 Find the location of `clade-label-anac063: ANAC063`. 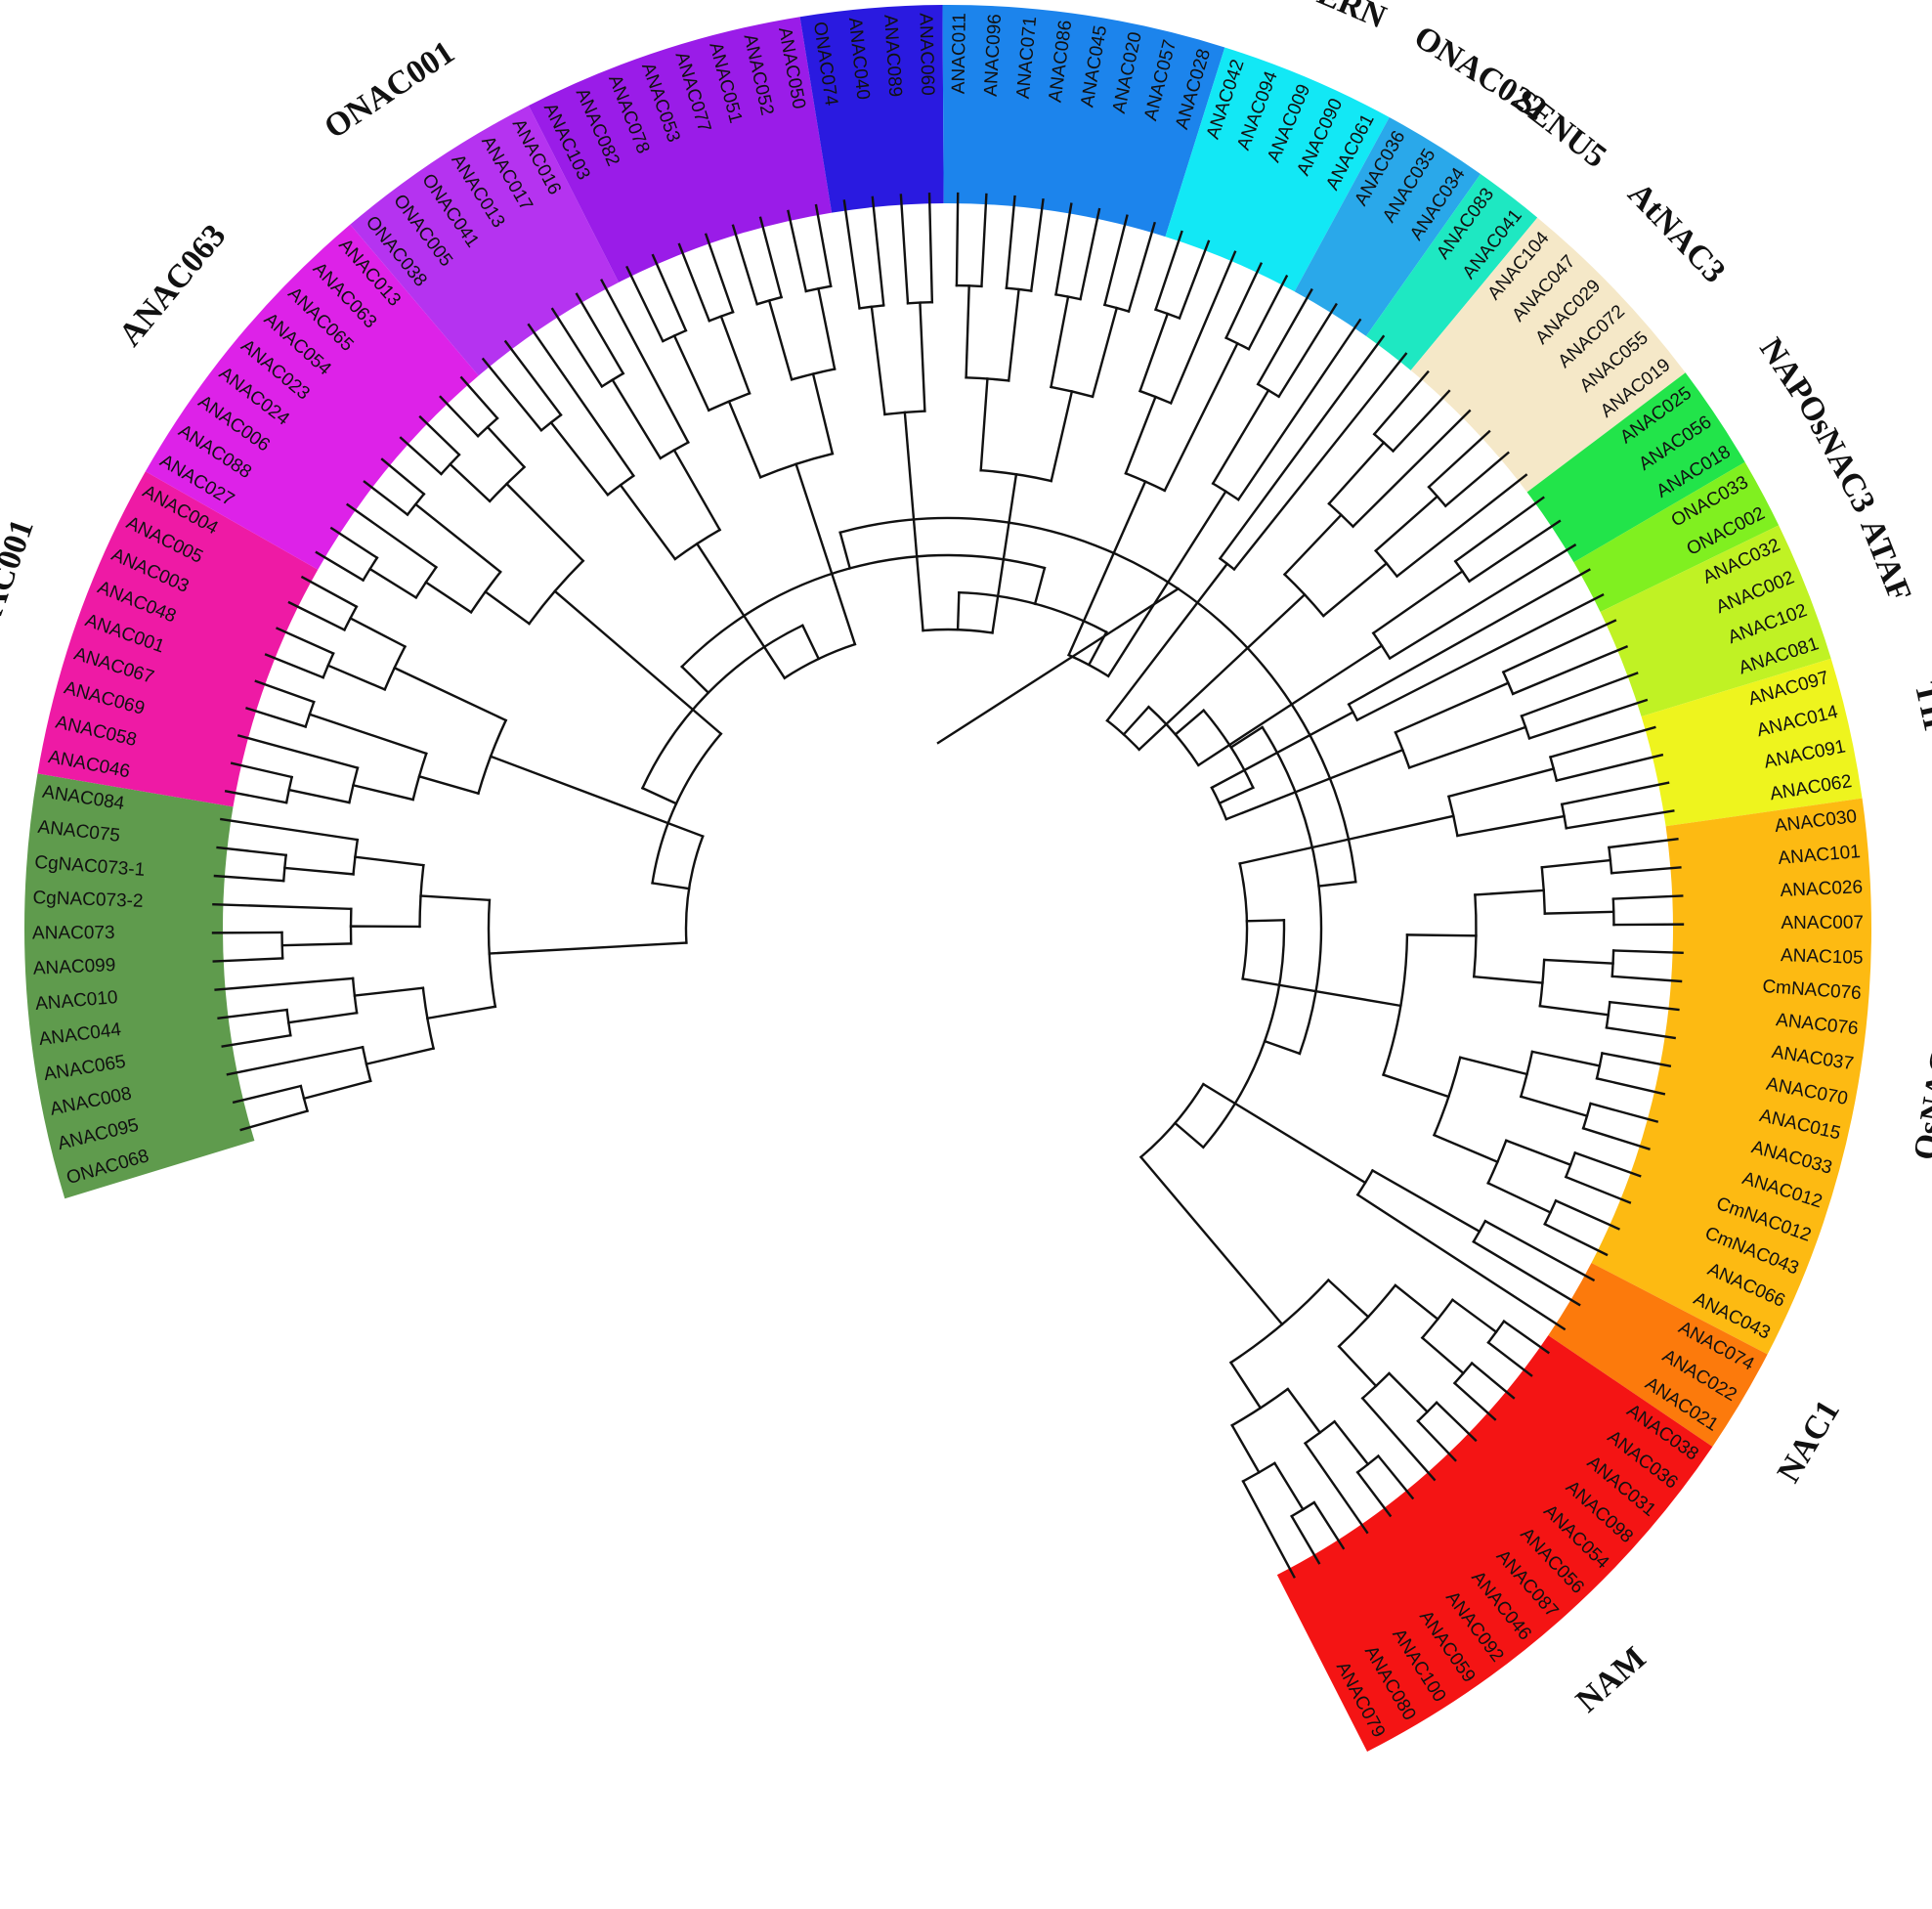

clade-label-anac063: ANAC063 is located at coordinates (173, 285).